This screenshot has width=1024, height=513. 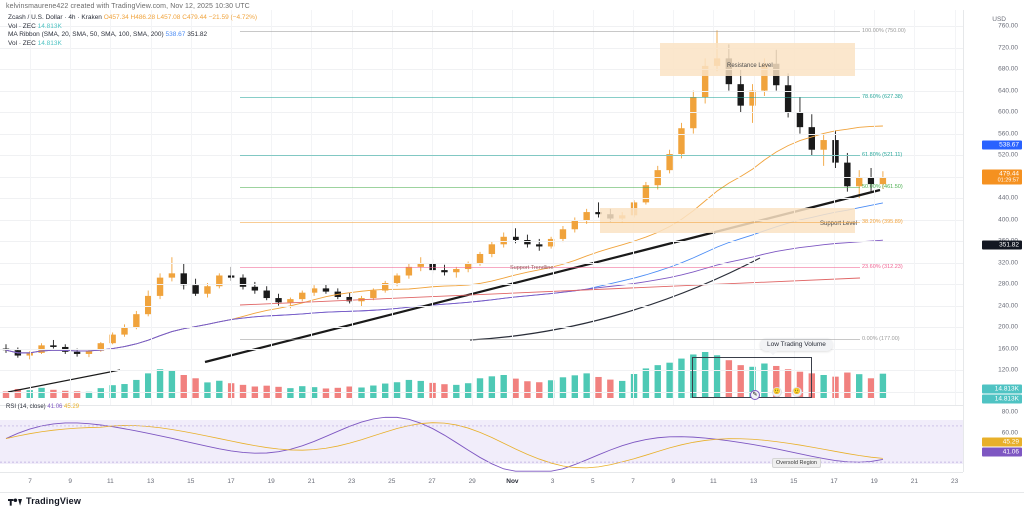 I want to click on resistance-zone, so click(x=757, y=59).